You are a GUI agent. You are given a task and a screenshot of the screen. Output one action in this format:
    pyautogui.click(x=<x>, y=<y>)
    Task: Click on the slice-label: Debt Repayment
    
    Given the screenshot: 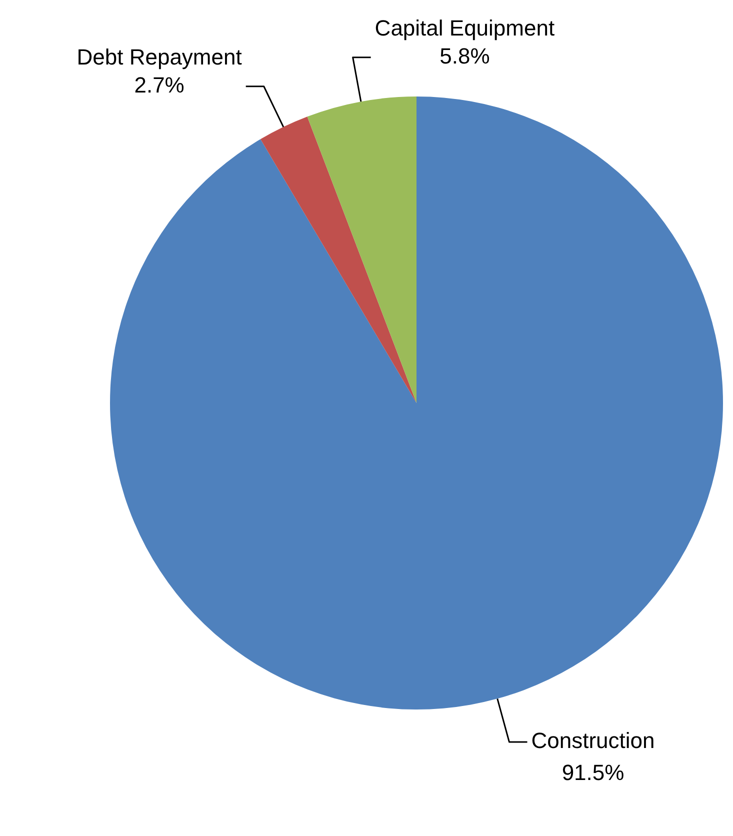 What is the action you would take?
    pyautogui.click(x=159, y=57)
    